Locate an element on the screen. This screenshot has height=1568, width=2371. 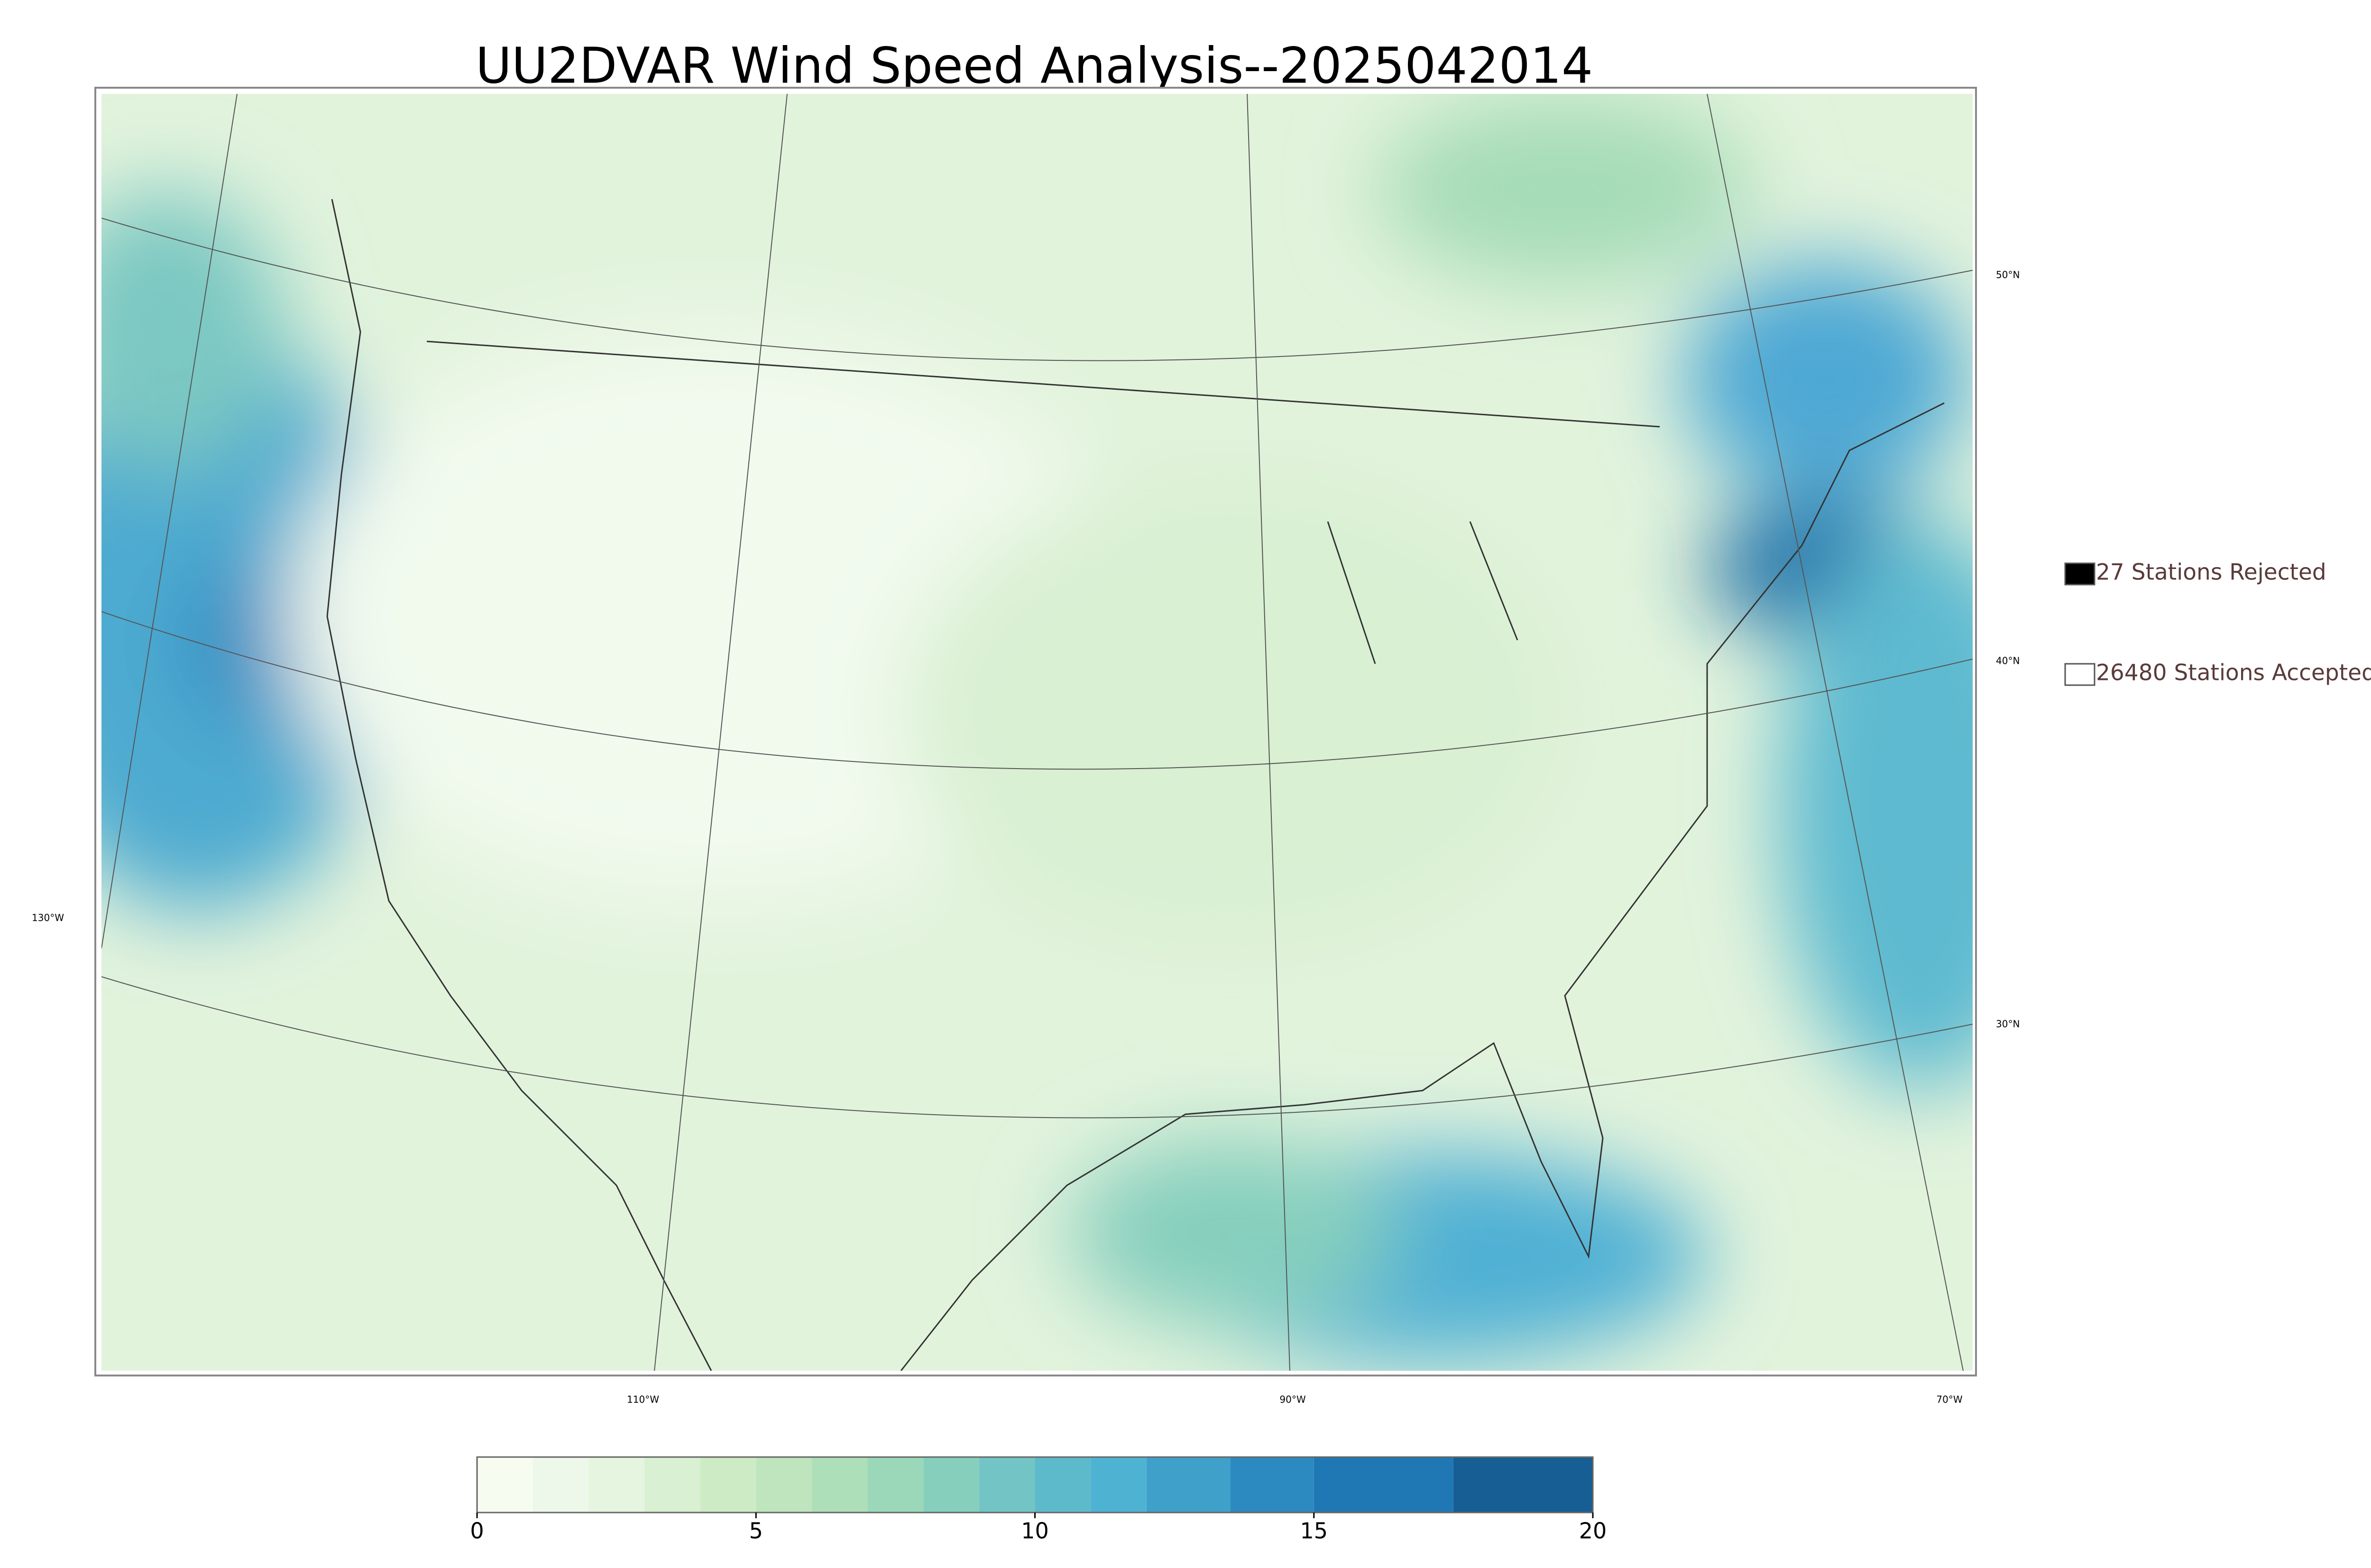
latitude-label: 30°N is located at coordinates (2008, 1024).